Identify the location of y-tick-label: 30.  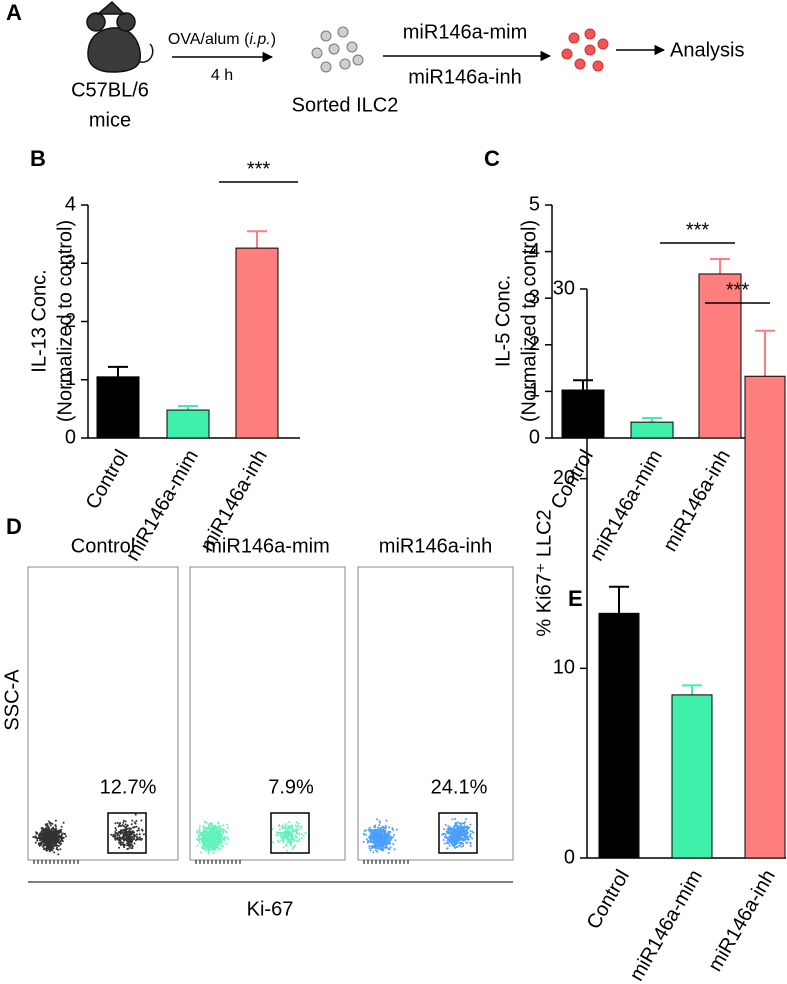
(564, 288).